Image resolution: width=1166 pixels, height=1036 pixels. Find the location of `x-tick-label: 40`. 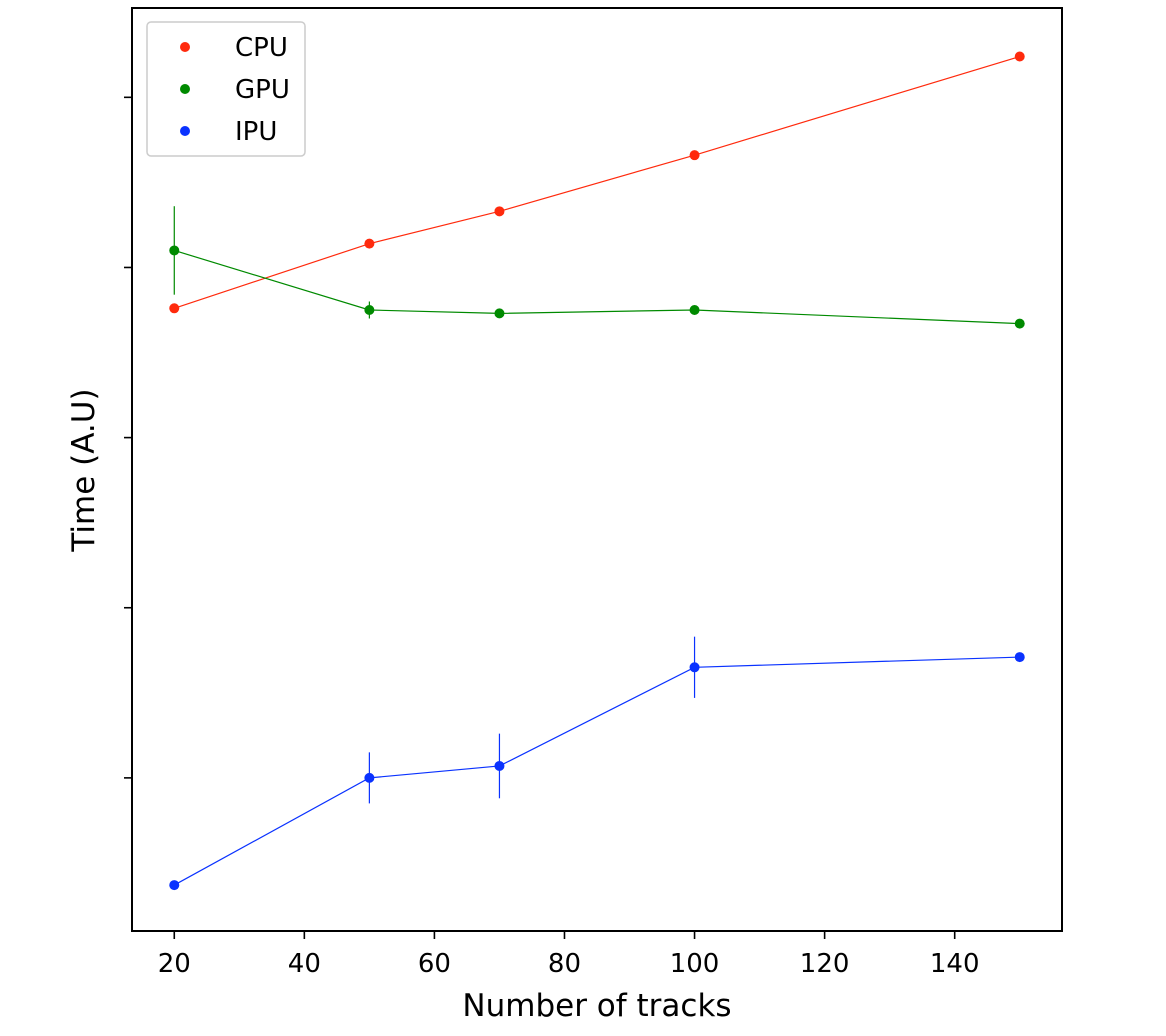

x-tick-label: 40 is located at coordinates (304, 964).